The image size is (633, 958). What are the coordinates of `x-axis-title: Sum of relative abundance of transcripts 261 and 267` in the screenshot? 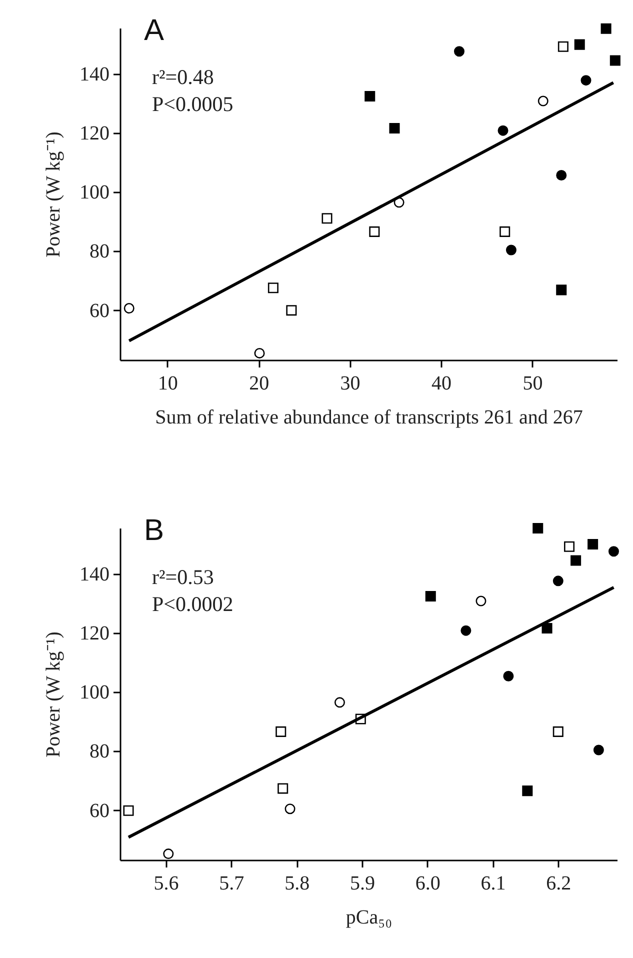 It's located at (369, 417).